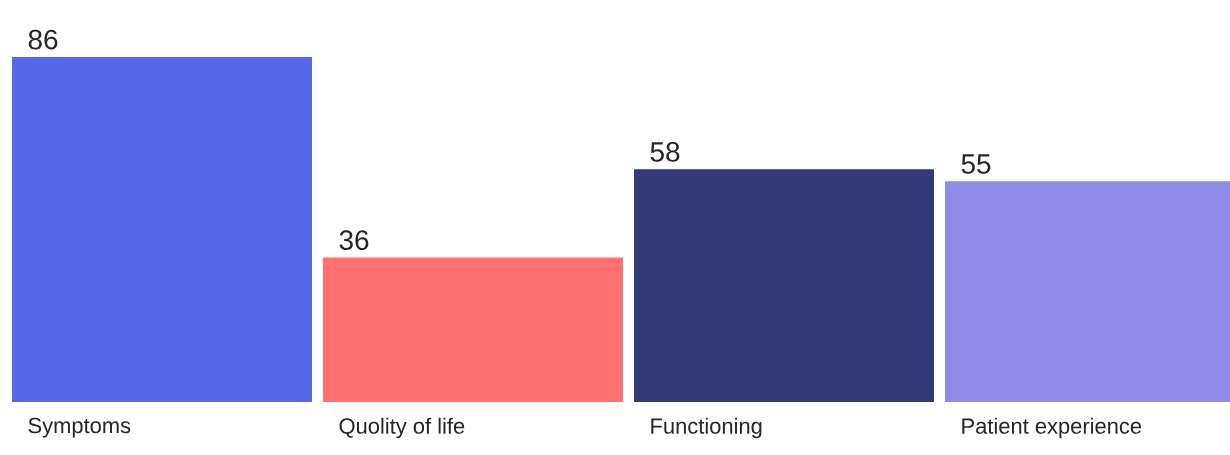  Describe the element at coordinates (665, 152) in the screenshot. I see `data-label: 58` at that location.